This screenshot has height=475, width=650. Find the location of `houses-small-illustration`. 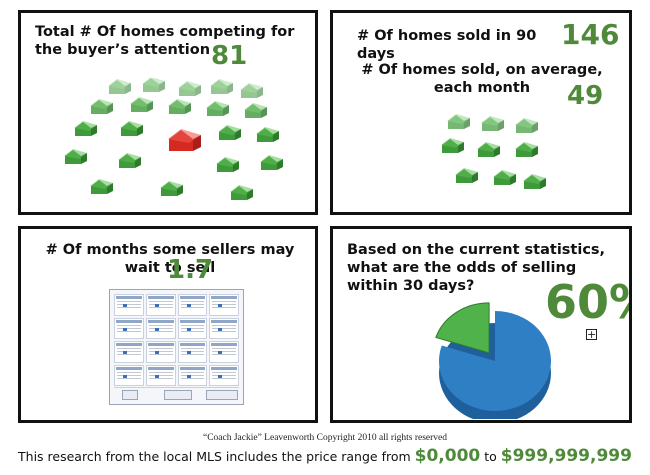

houses-small-illustration is located at coordinates (493, 151).